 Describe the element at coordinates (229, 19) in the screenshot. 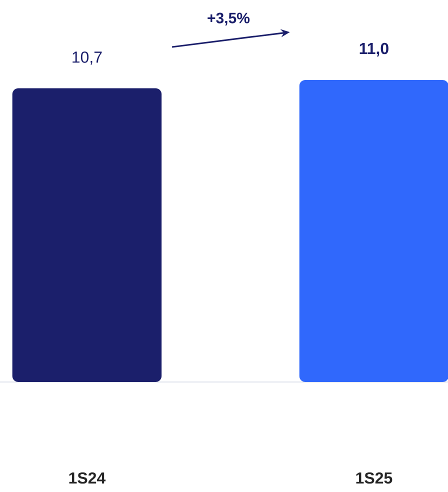

I see `text: +3,5%` at that location.